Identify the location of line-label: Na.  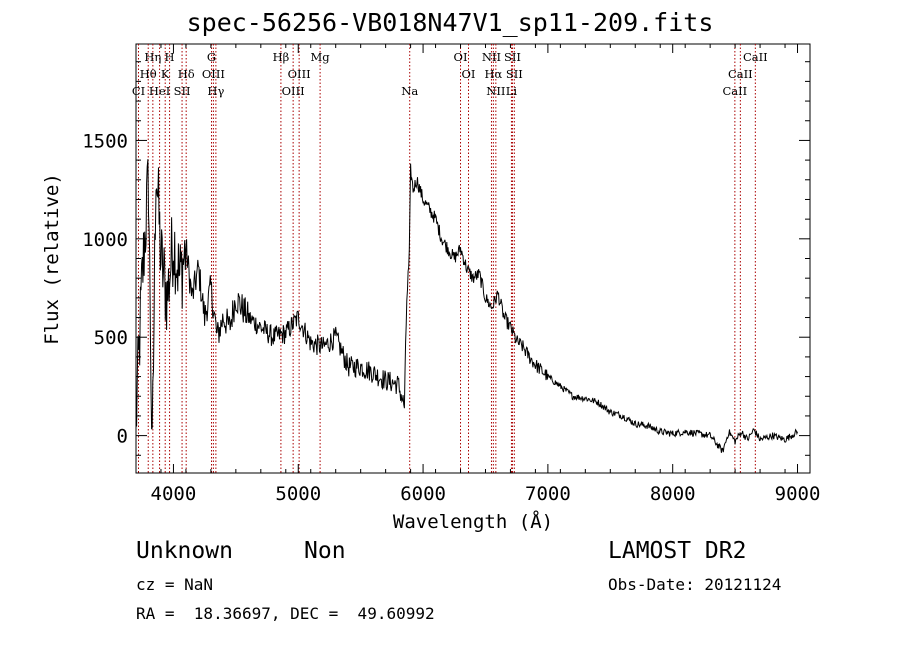
(409, 91).